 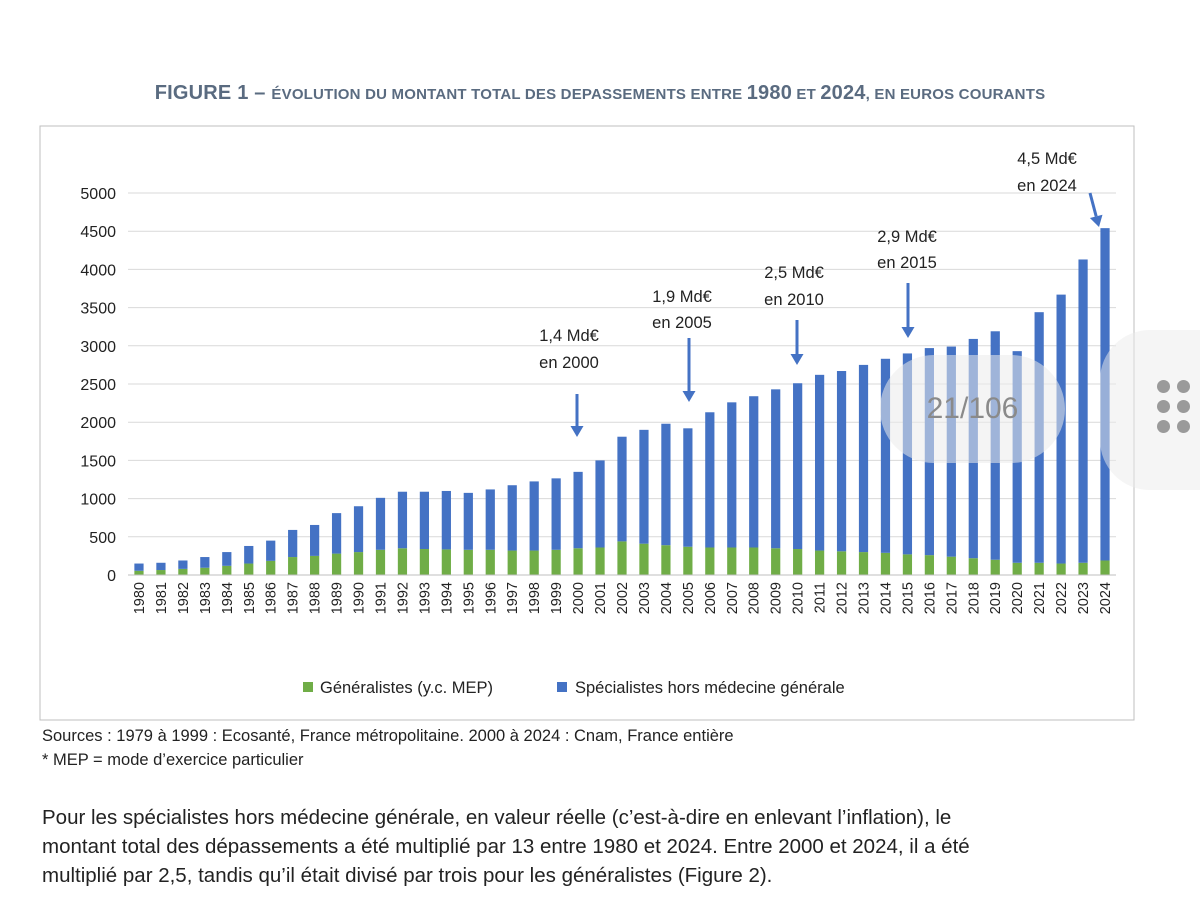 I want to click on x-tick-label: 2008, so click(x=755, y=598).